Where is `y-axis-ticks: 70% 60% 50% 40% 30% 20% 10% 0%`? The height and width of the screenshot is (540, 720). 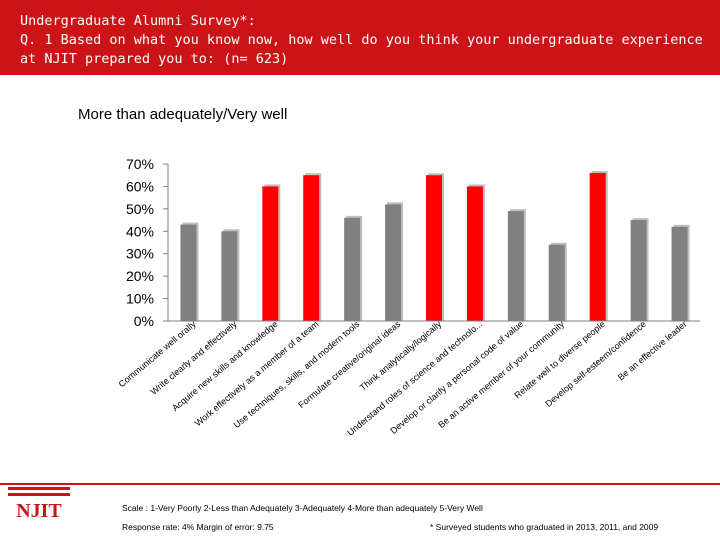 y-axis-ticks: 70% 60% 50% 40% 30% 20% 10% 0% is located at coordinates (147, 242).